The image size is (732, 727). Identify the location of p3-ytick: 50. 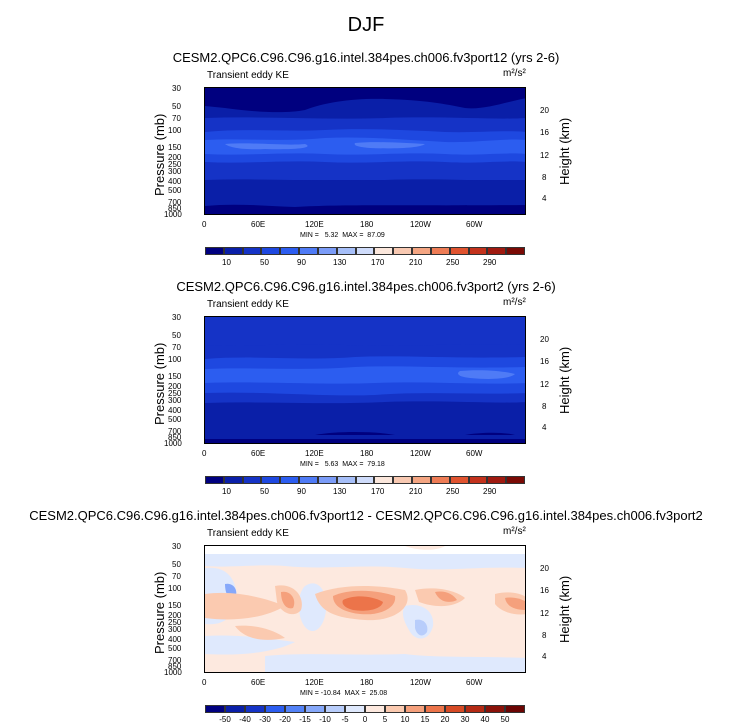
(176, 564).